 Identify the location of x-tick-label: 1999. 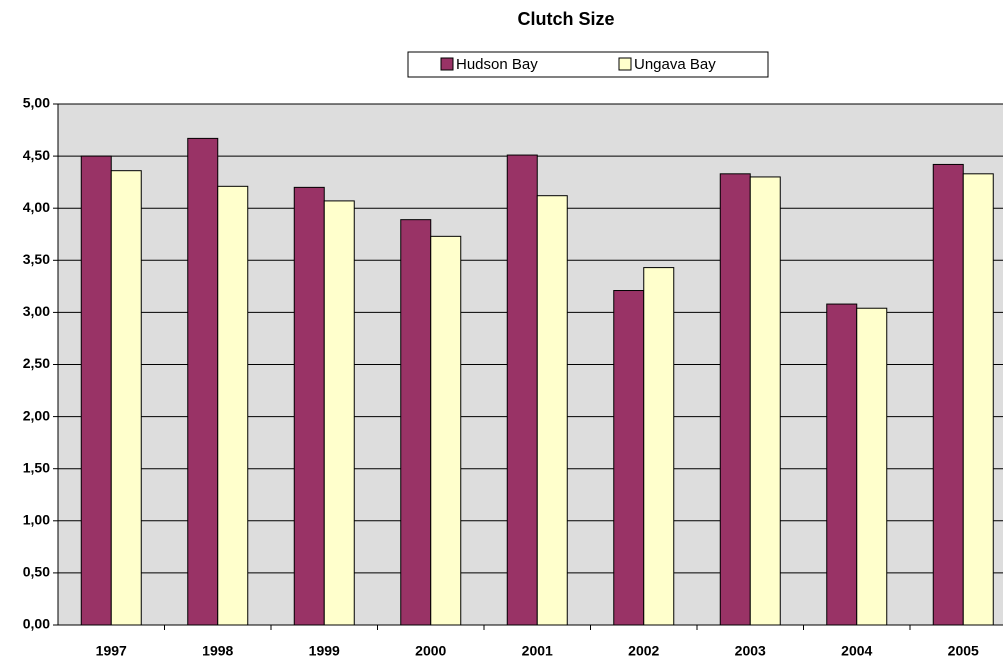
(324, 651).